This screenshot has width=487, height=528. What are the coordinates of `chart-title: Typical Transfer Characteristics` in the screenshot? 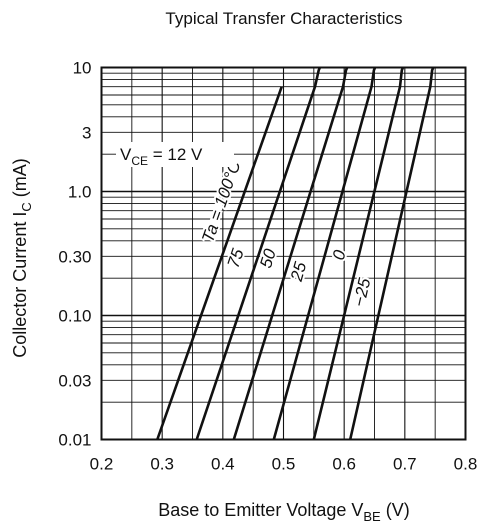 It's located at (283, 18).